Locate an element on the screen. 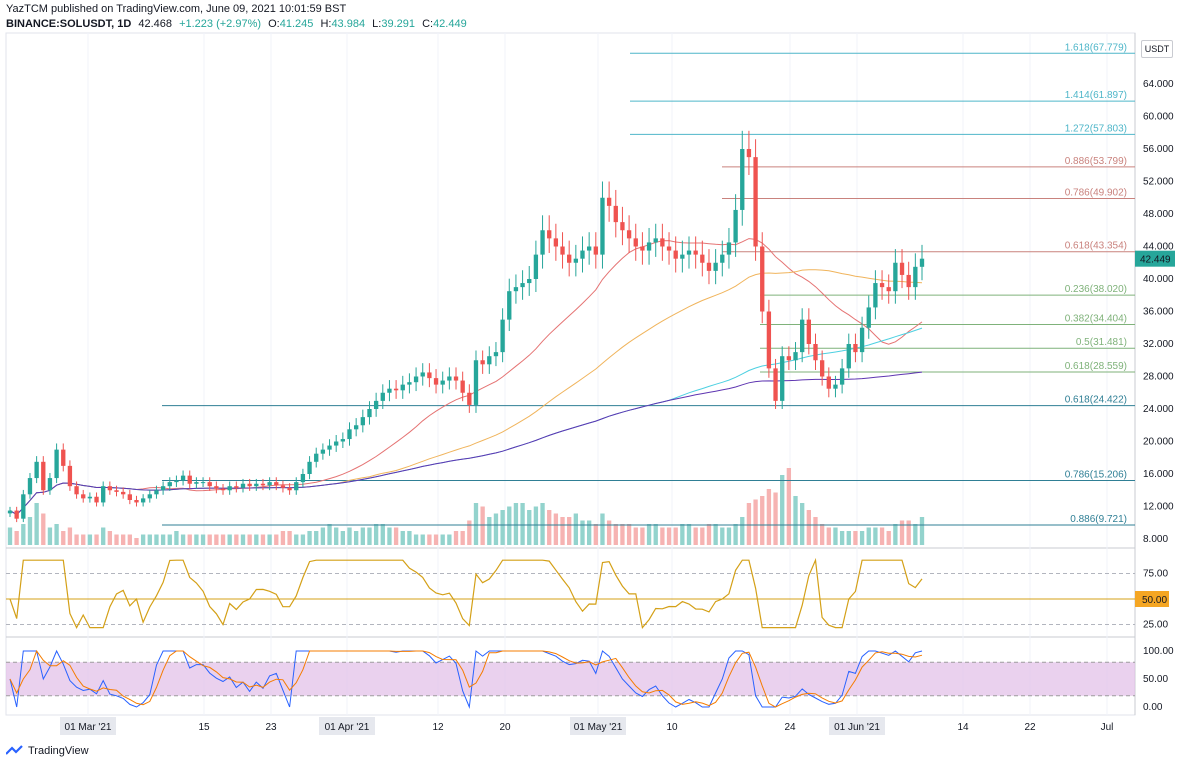 The width and height of the screenshot is (1186, 768). stoch-tick: 100.00 is located at coordinates (1158, 651).